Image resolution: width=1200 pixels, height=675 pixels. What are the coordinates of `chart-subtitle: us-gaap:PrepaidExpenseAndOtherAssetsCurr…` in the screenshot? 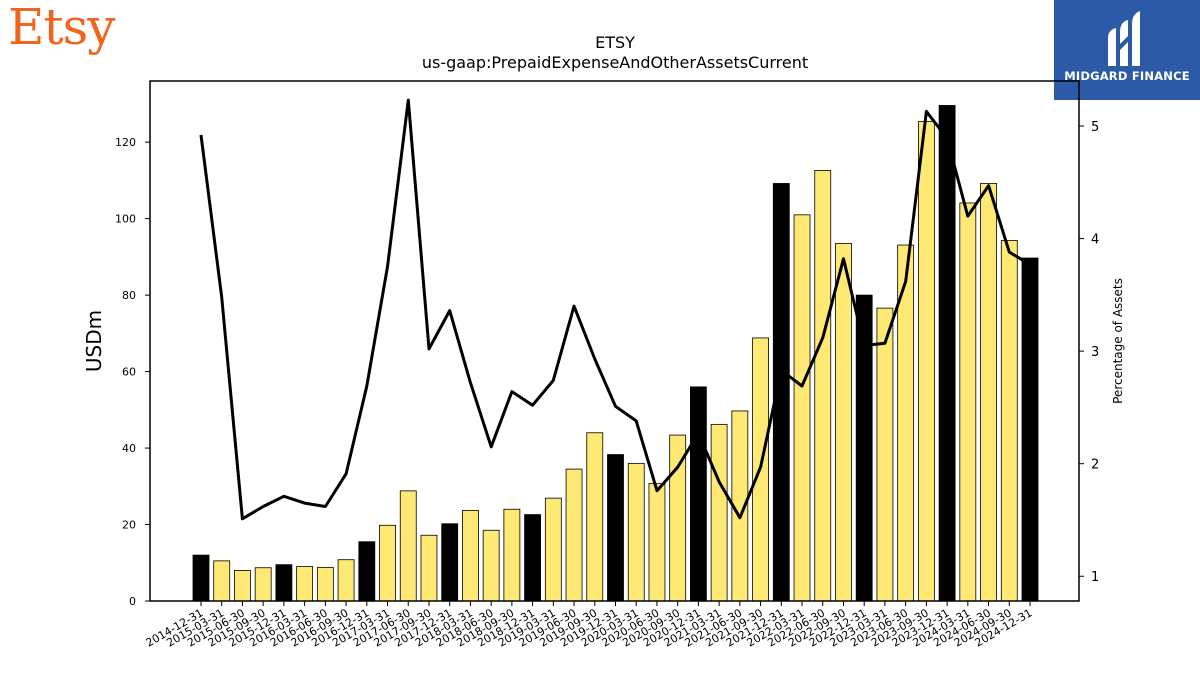 It's located at (615, 62).